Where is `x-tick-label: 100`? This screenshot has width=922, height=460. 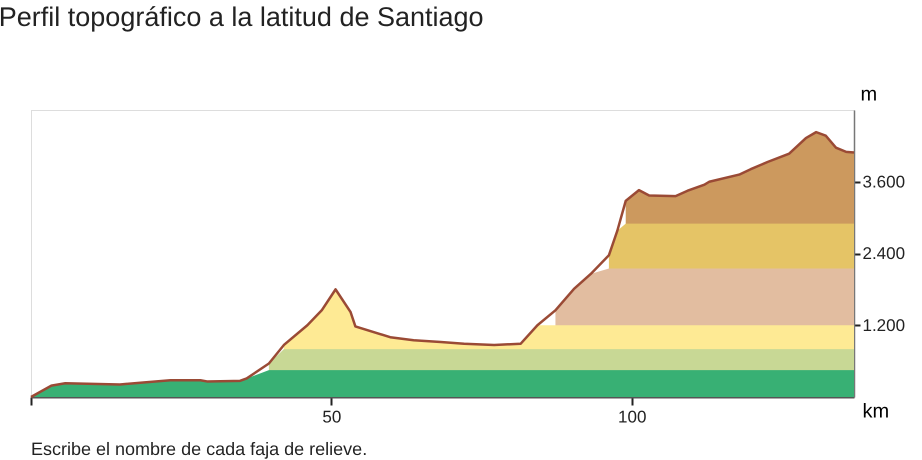
x-tick-label: 100 is located at coordinates (632, 417).